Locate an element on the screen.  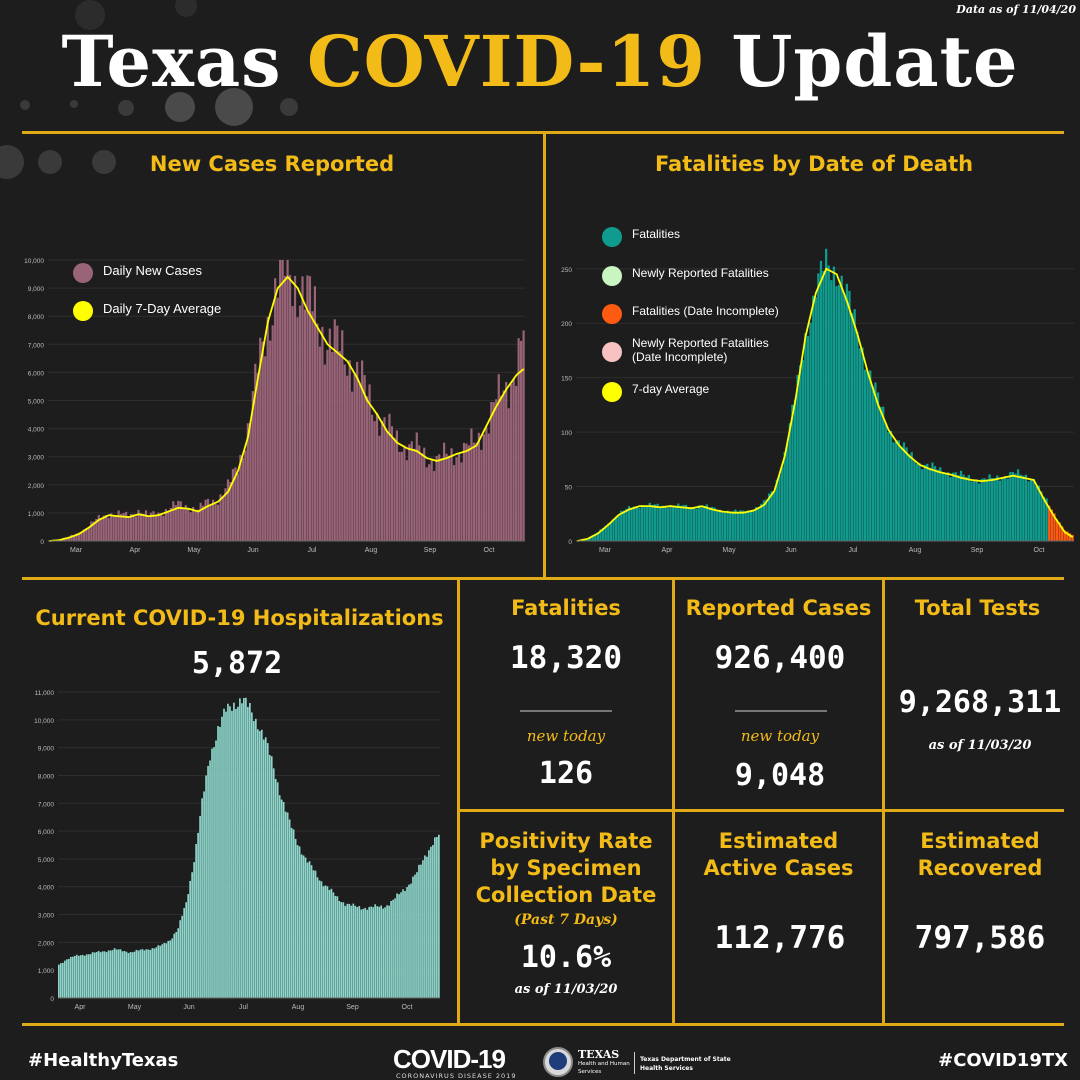
legend-dot-icon is located at coordinates (612, 352).